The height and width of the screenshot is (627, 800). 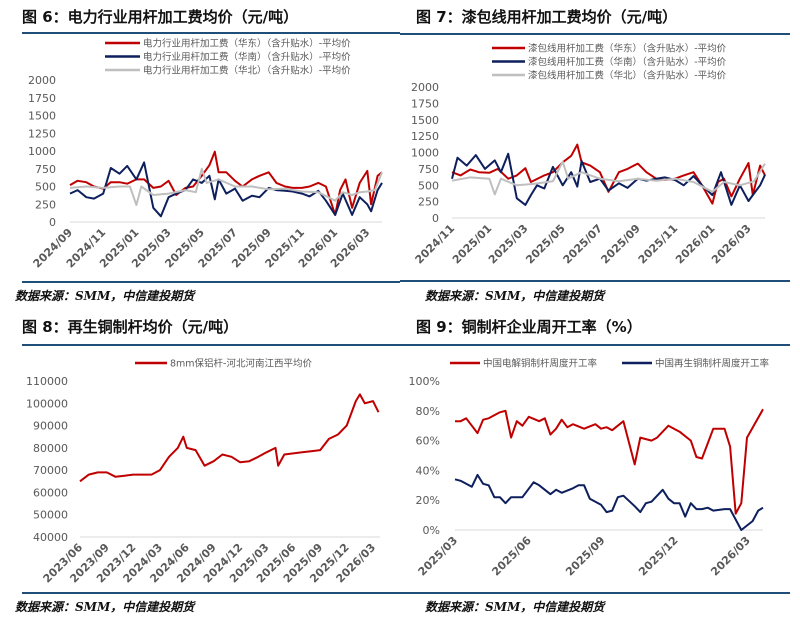 What do you see at coordinates (50, 492) in the screenshot?
I see `y-tick-label: 60000` at bounding box center [50, 492].